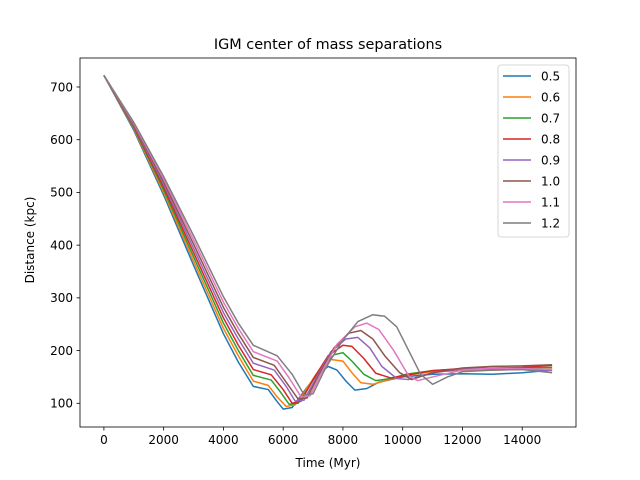 This screenshot has width=640, height=480. What do you see at coordinates (61, 140) in the screenshot?
I see `y-tick-label: 600` at bounding box center [61, 140].